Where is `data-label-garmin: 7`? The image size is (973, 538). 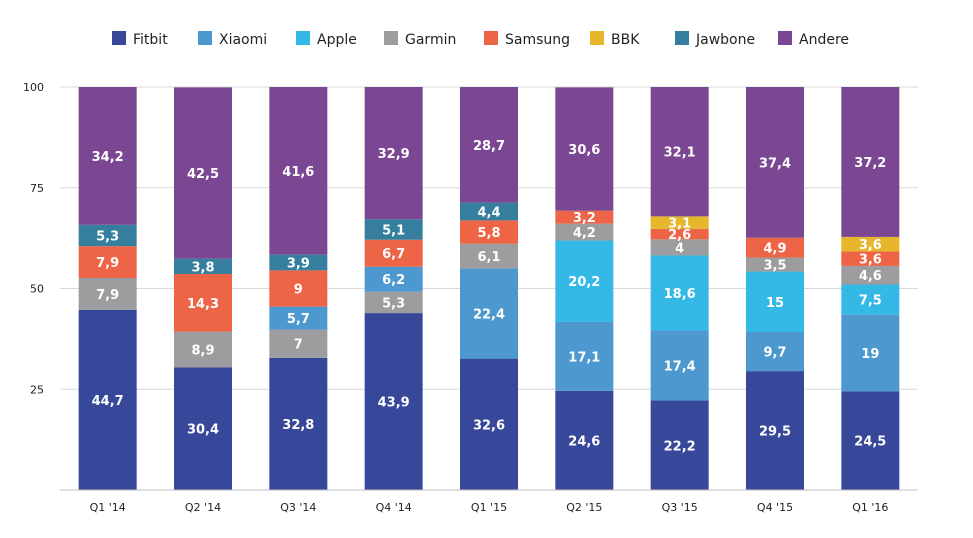 data-label-garmin: 7 is located at coordinates (298, 345).